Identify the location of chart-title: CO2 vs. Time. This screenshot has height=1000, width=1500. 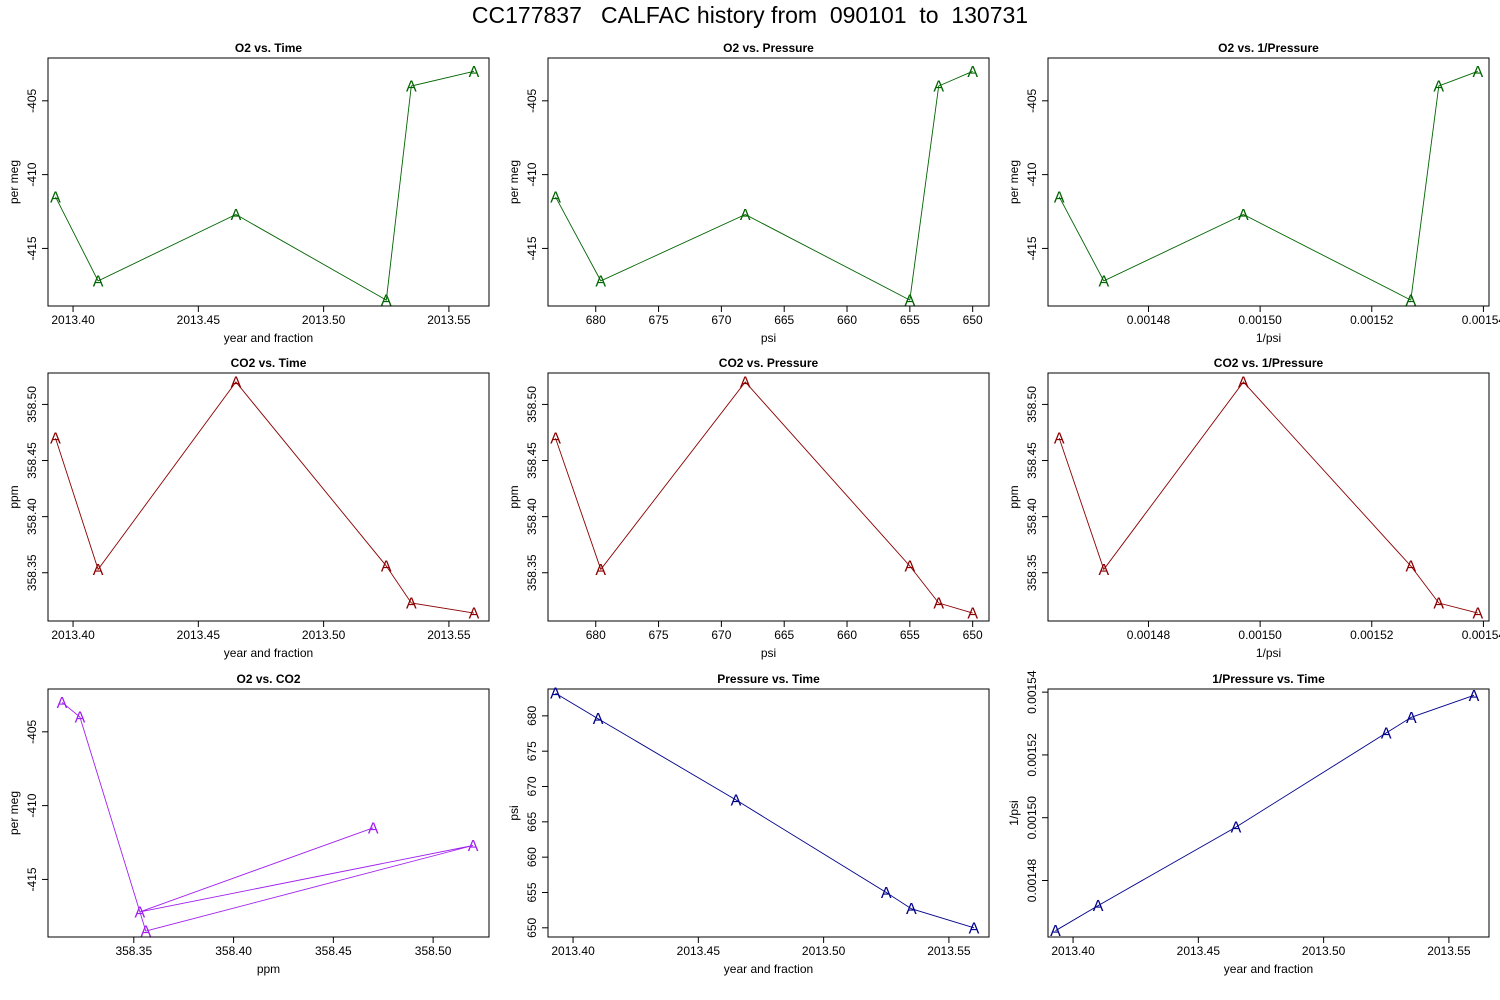
(269, 363).